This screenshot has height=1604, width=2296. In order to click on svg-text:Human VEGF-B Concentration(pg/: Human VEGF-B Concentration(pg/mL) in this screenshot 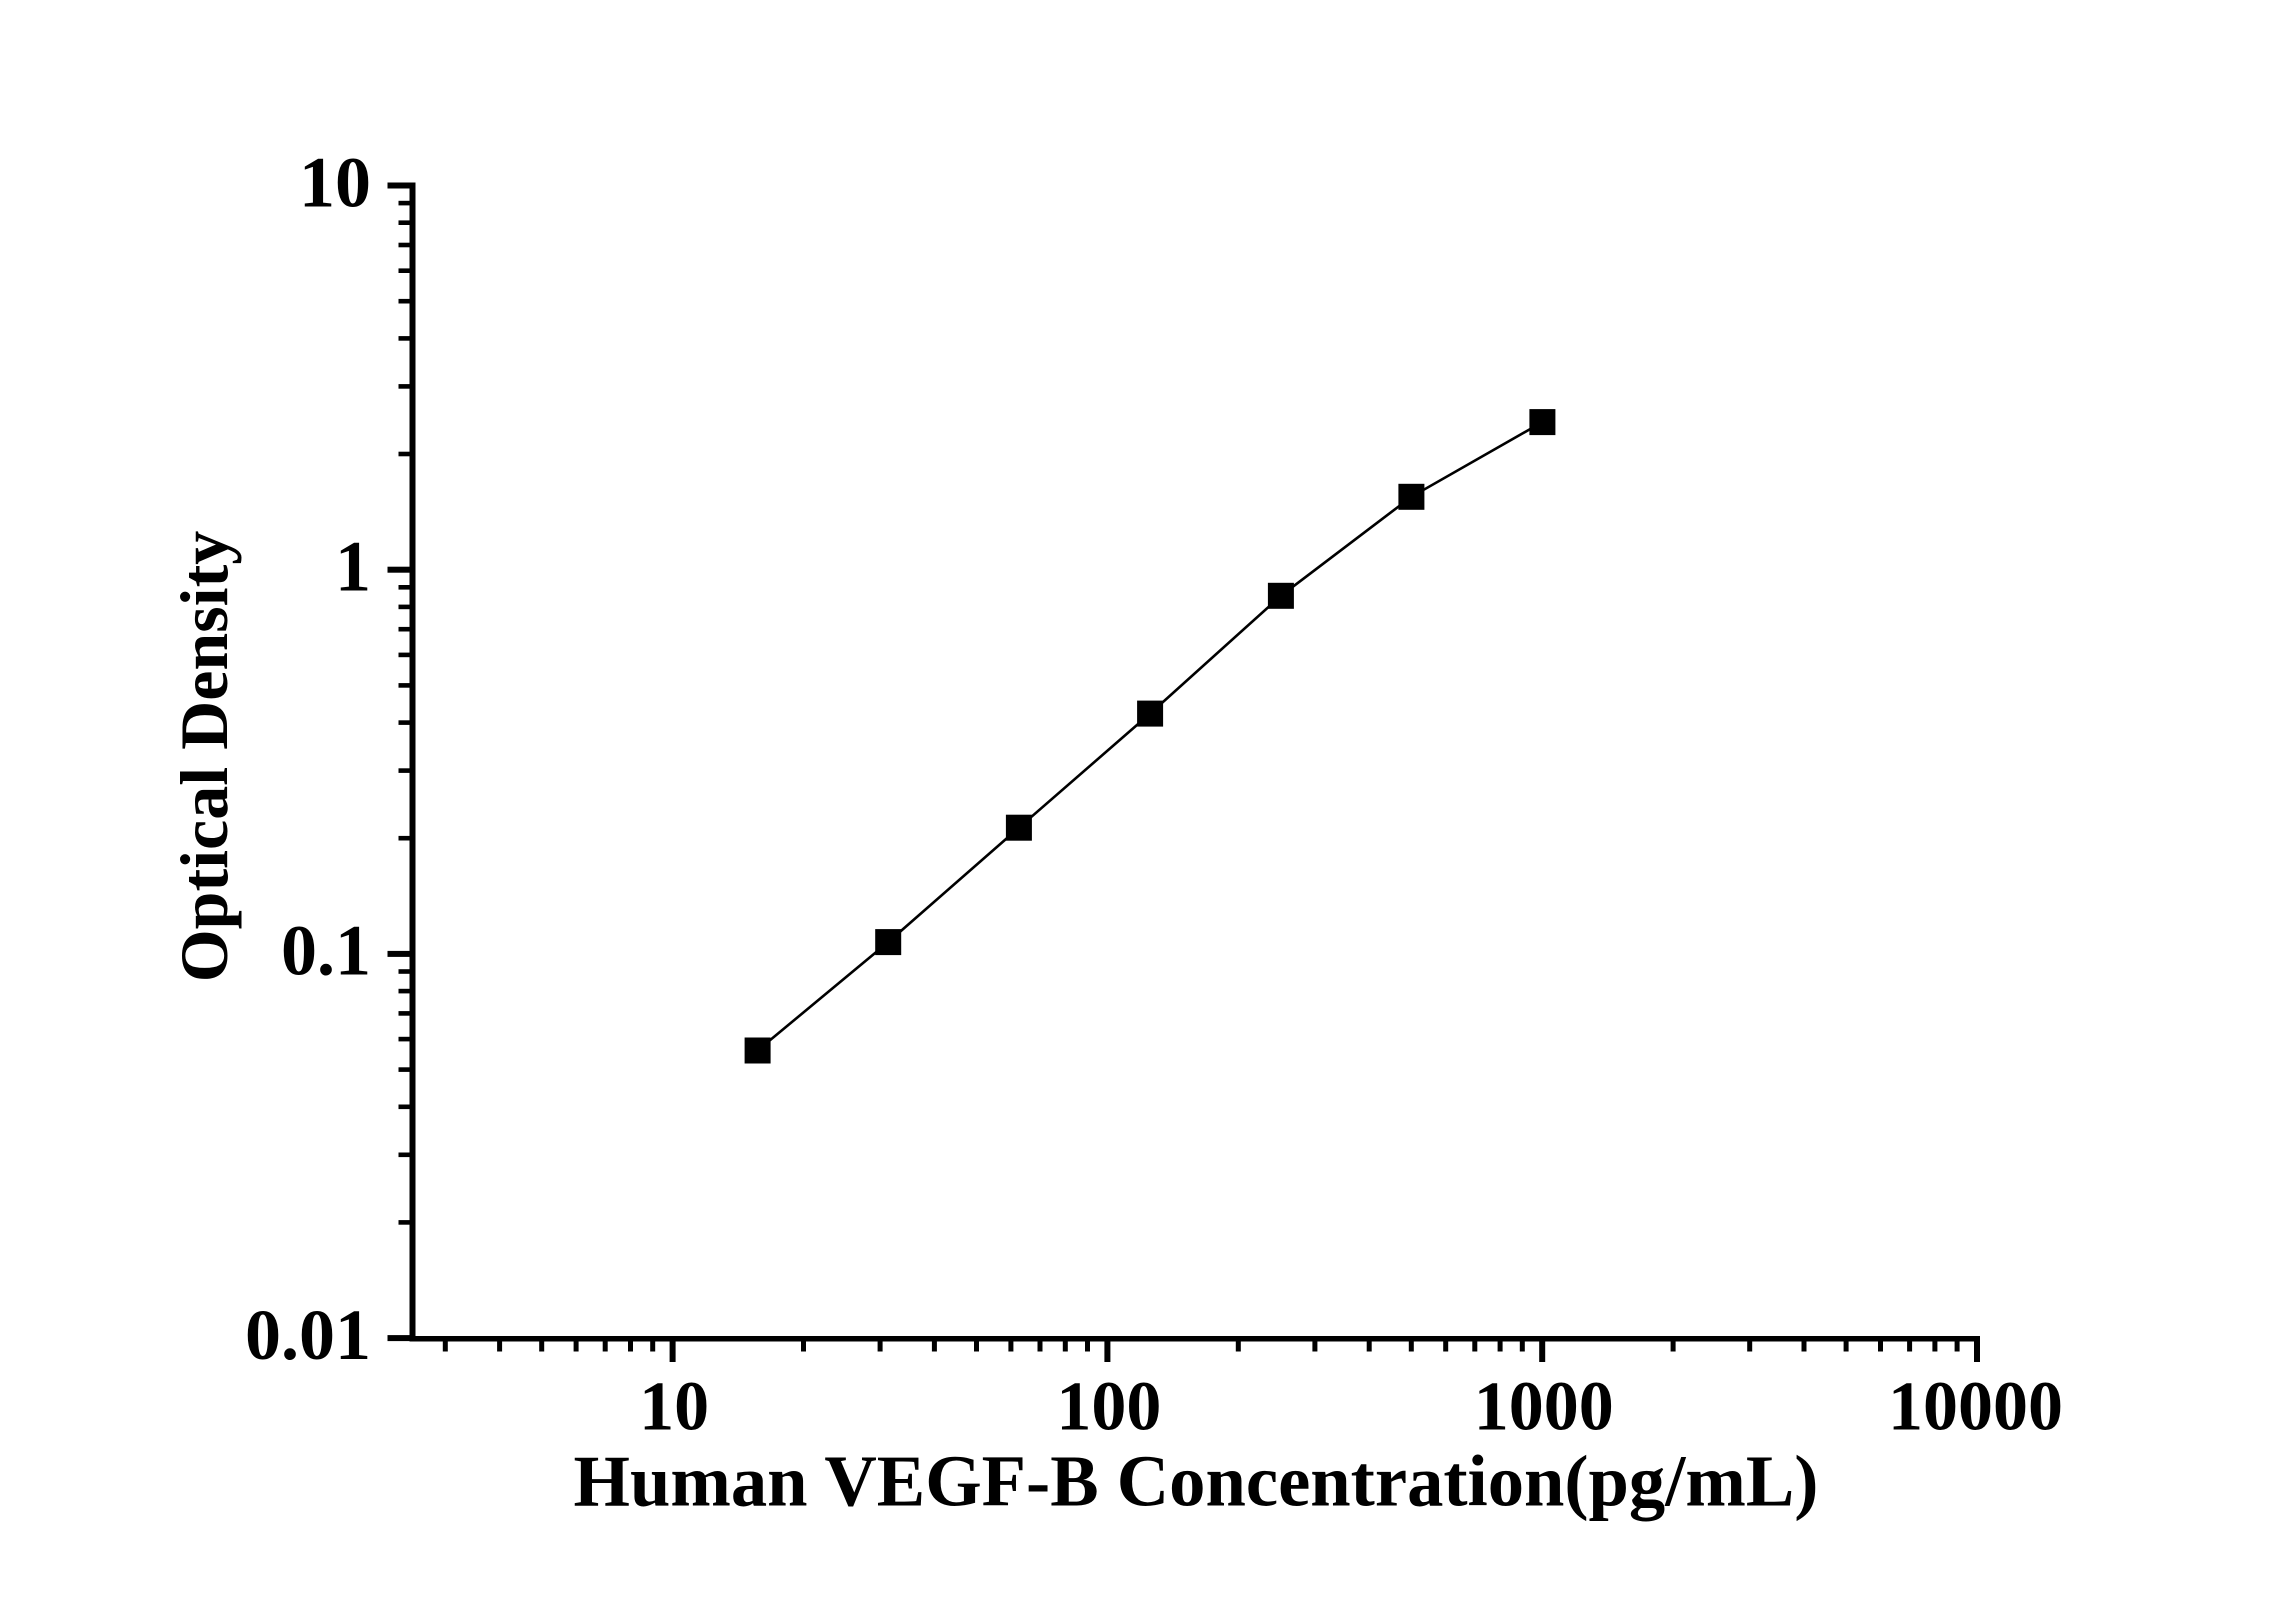, I will do `click(1196, 1480)`.